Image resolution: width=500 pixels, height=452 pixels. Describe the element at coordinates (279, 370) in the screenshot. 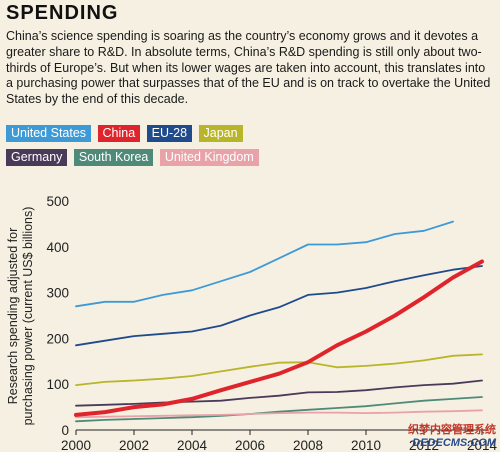

I see `series-line-japan` at that location.